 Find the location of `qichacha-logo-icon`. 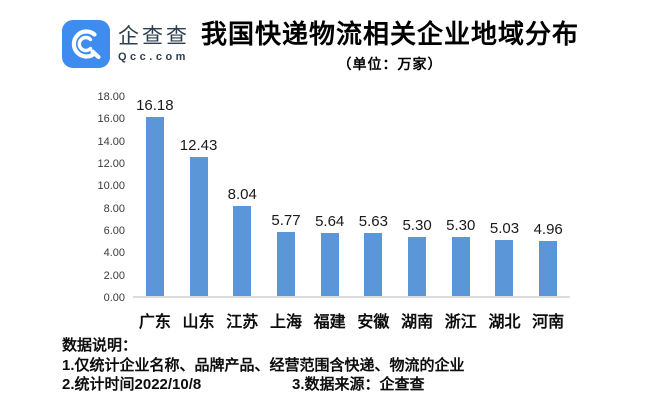

qichacha-logo-icon is located at coordinates (86, 44).